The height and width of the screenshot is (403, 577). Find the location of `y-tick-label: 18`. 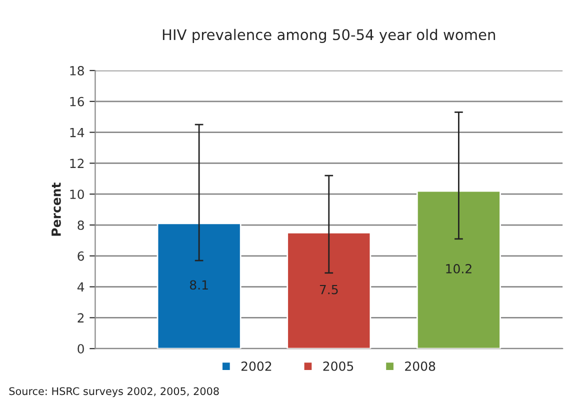

y-tick-label: 18 is located at coordinates (77, 71).